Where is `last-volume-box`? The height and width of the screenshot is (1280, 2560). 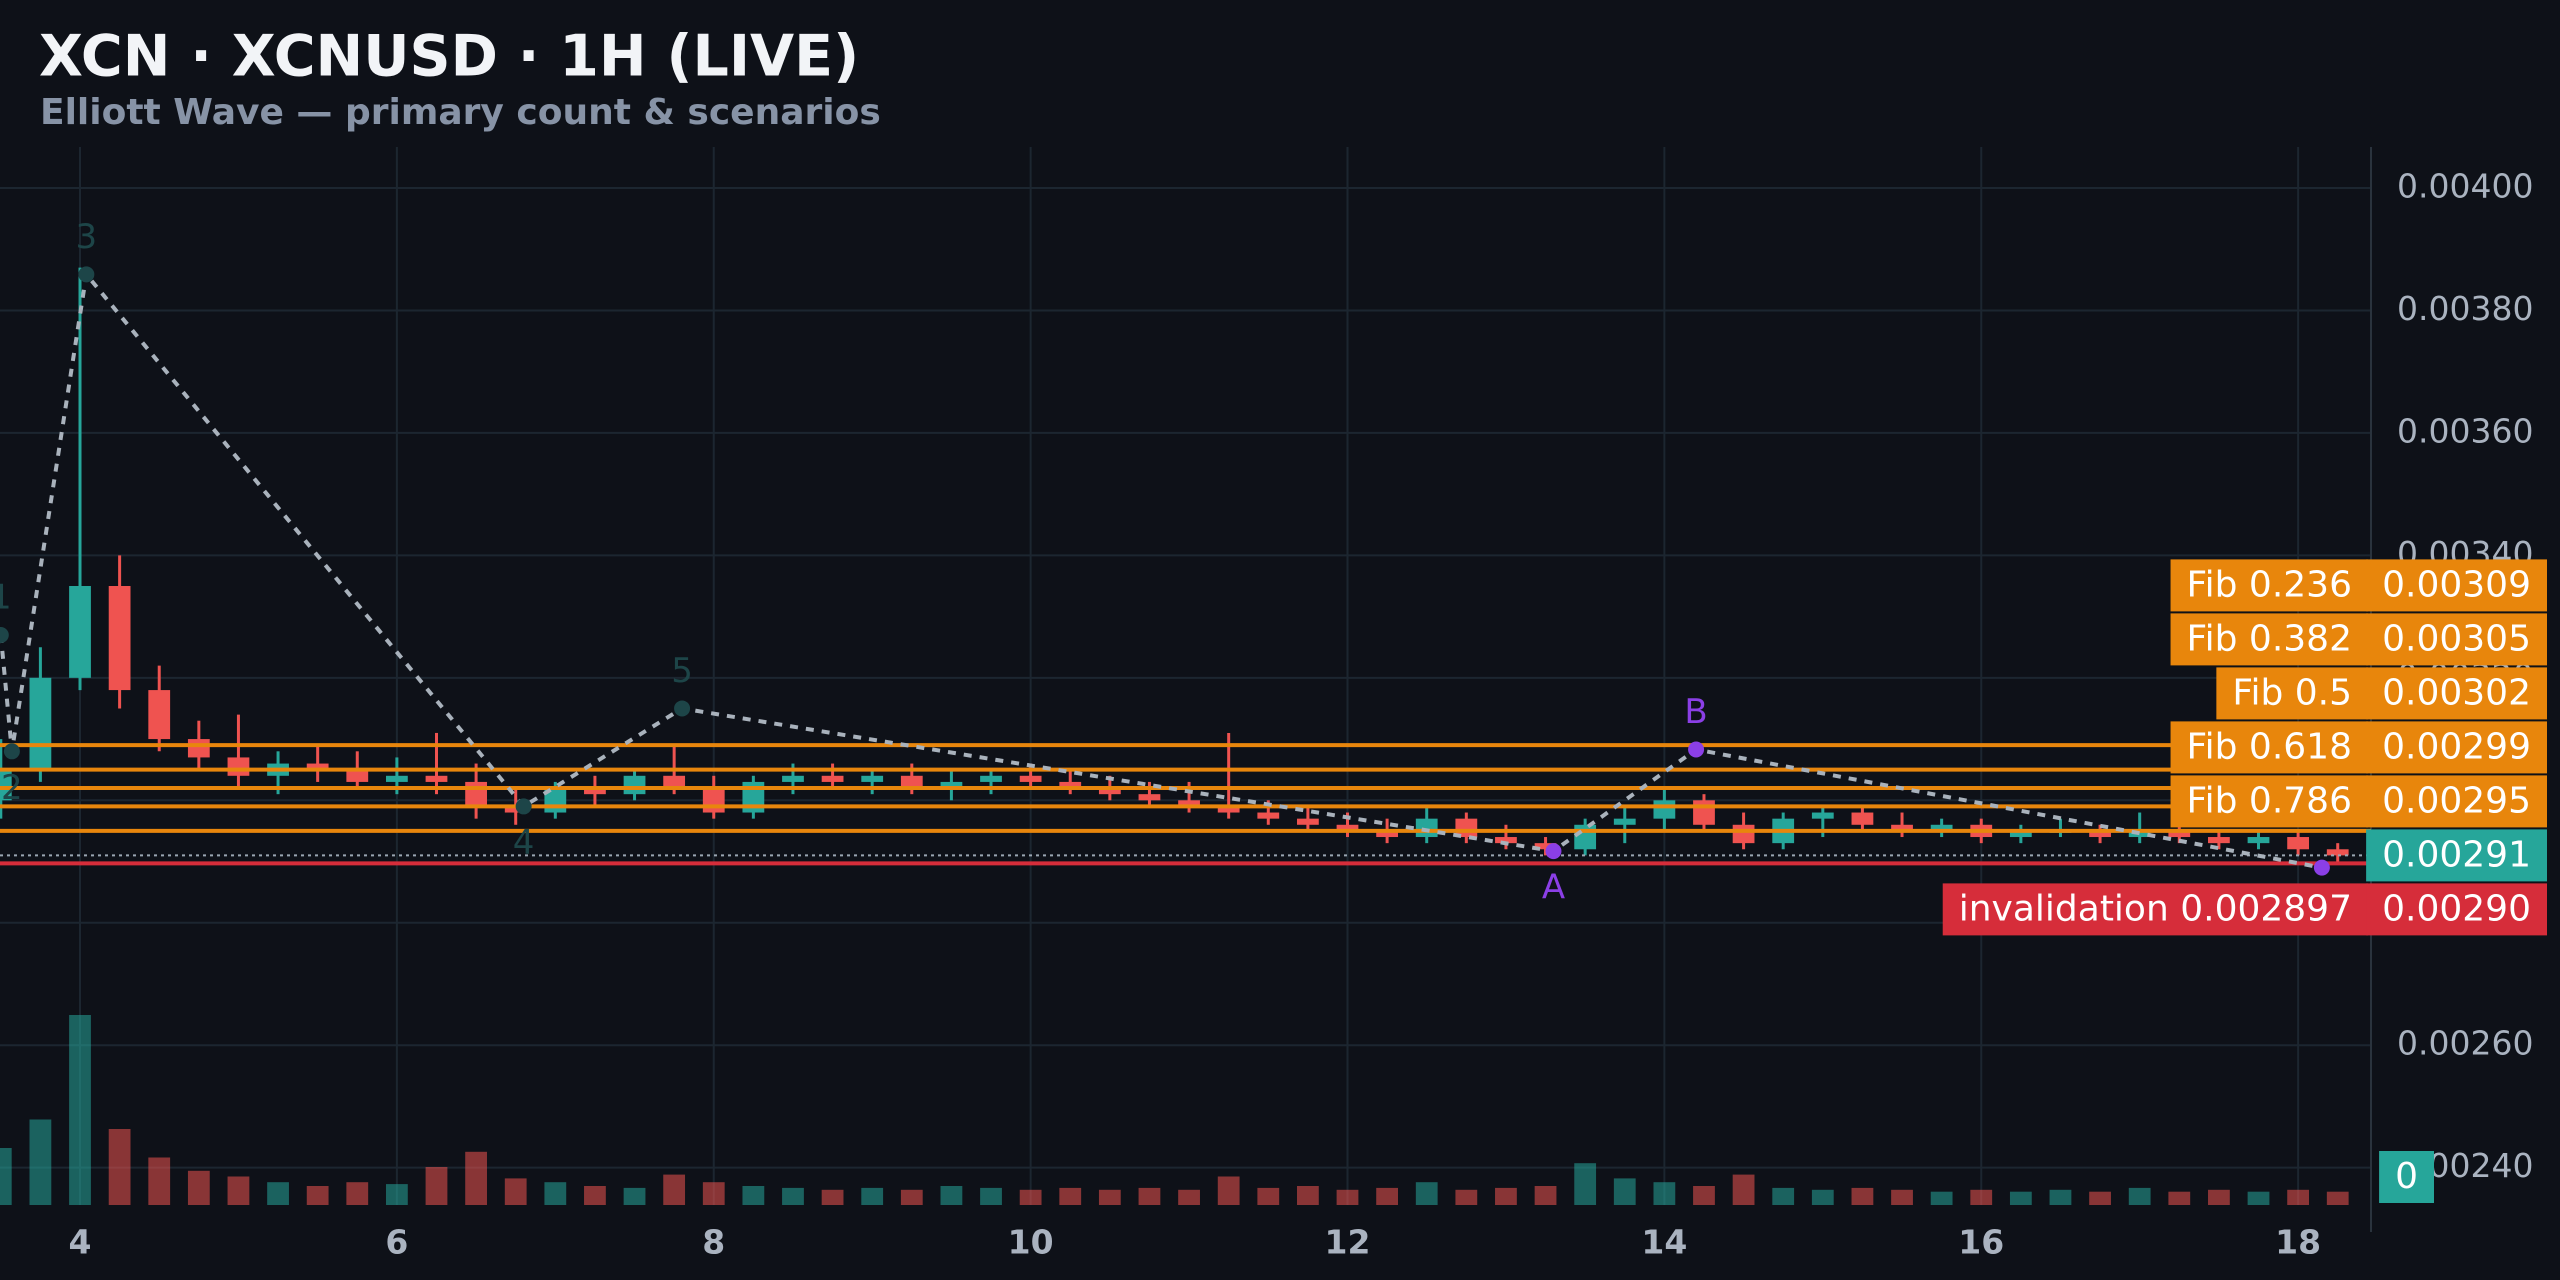 last-volume-box is located at coordinates (2406, 1177).